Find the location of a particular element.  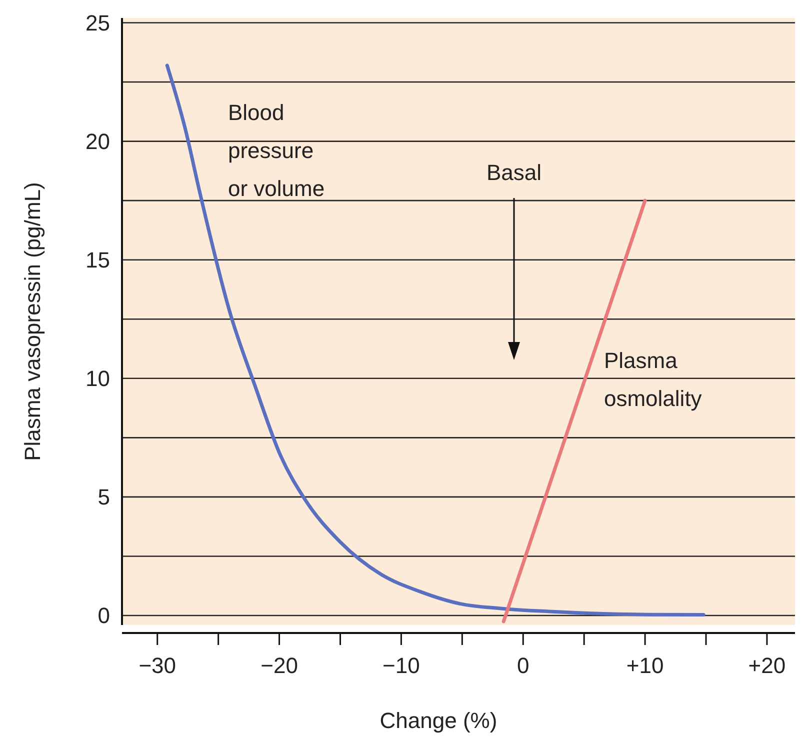

x-tick-label: −20 is located at coordinates (279, 665).